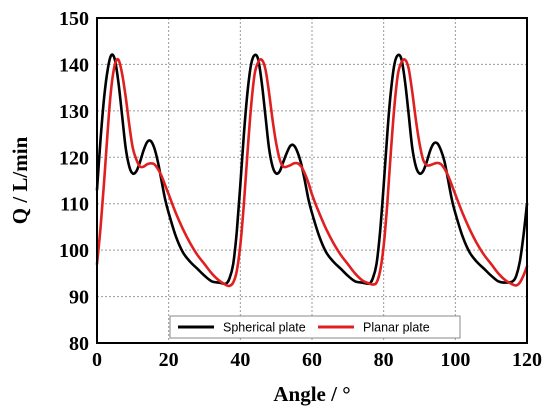  What do you see at coordinates (527, 360) in the screenshot?
I see `x-tick-label: 120` at bounding box center [527, 360].